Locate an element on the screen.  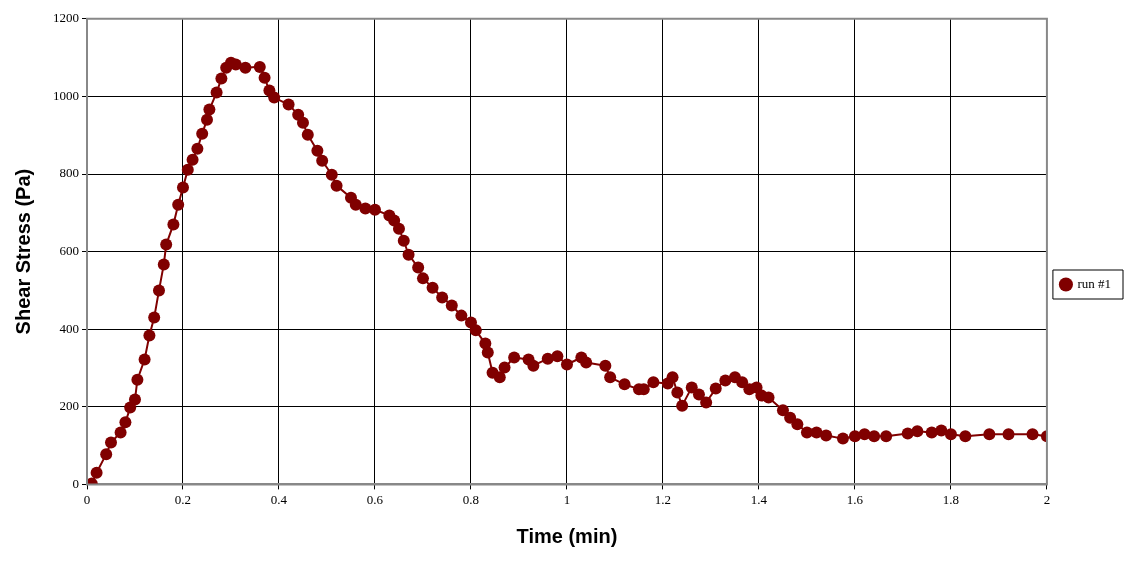
legend-label: run #1 is located at coordinates (1094, 283).